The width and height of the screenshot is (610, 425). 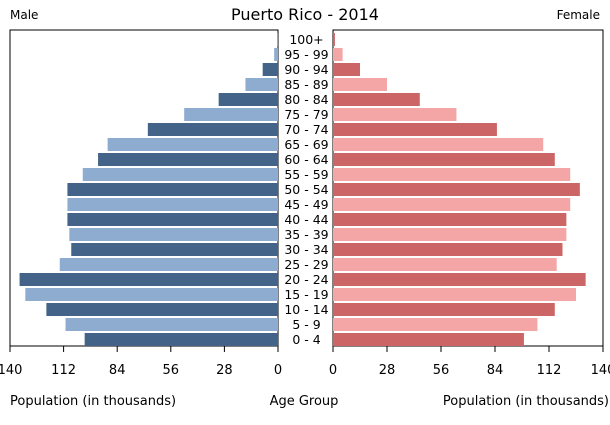 I want to click on age-group-label-0: 100+, so click(x=306, y=39).